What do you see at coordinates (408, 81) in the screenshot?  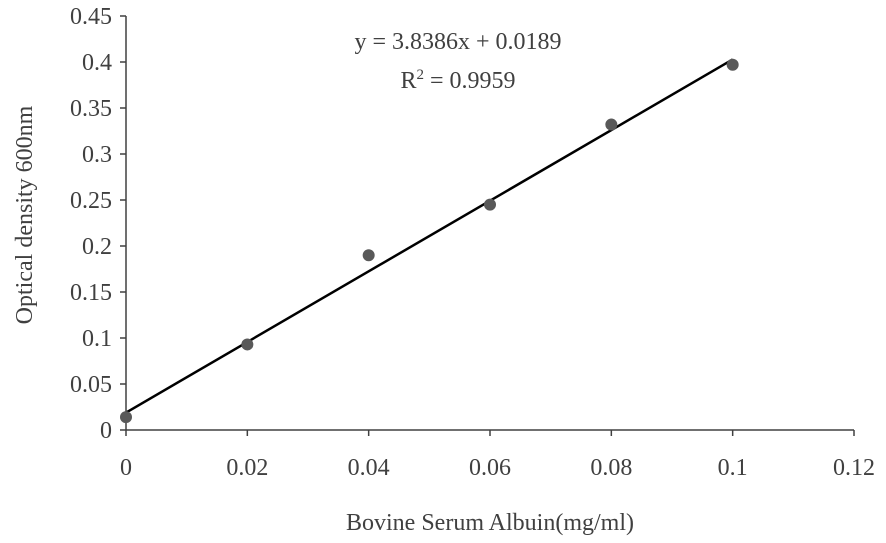 I see `r-squared-prefix: R` at bounding box center [408, 81].